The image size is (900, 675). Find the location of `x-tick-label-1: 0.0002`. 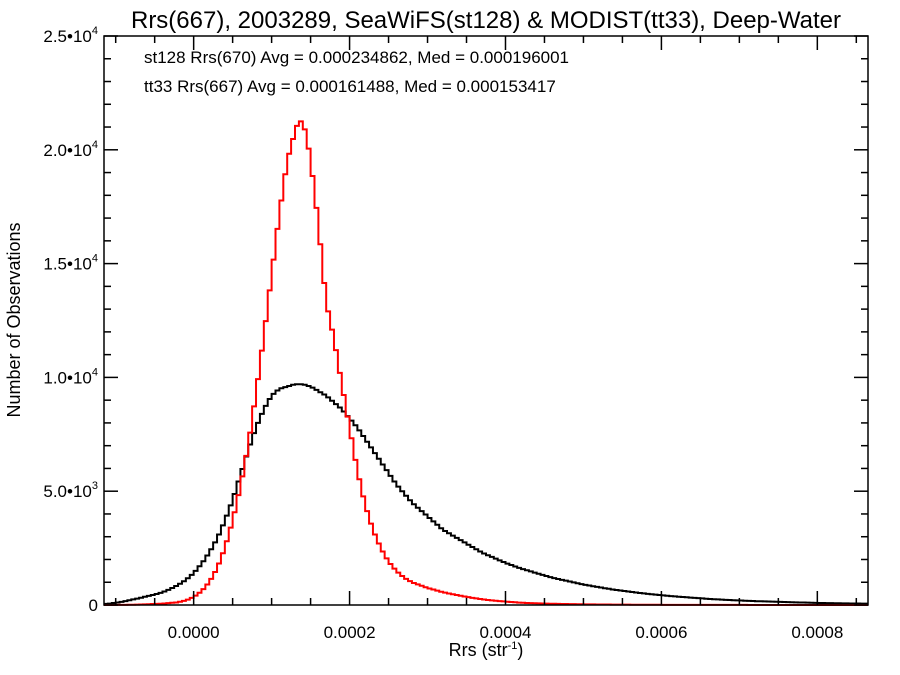

x-tick-label-1: 0.0002 is located at coordinates (350, 632).